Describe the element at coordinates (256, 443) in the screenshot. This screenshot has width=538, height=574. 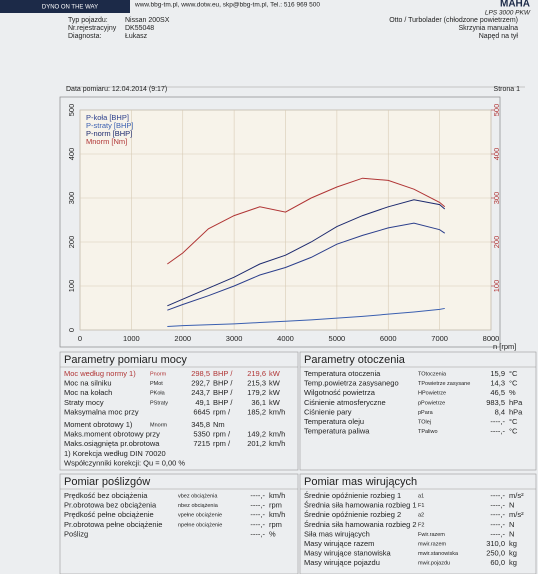
I see `cell-value2: 201,2` at that location.